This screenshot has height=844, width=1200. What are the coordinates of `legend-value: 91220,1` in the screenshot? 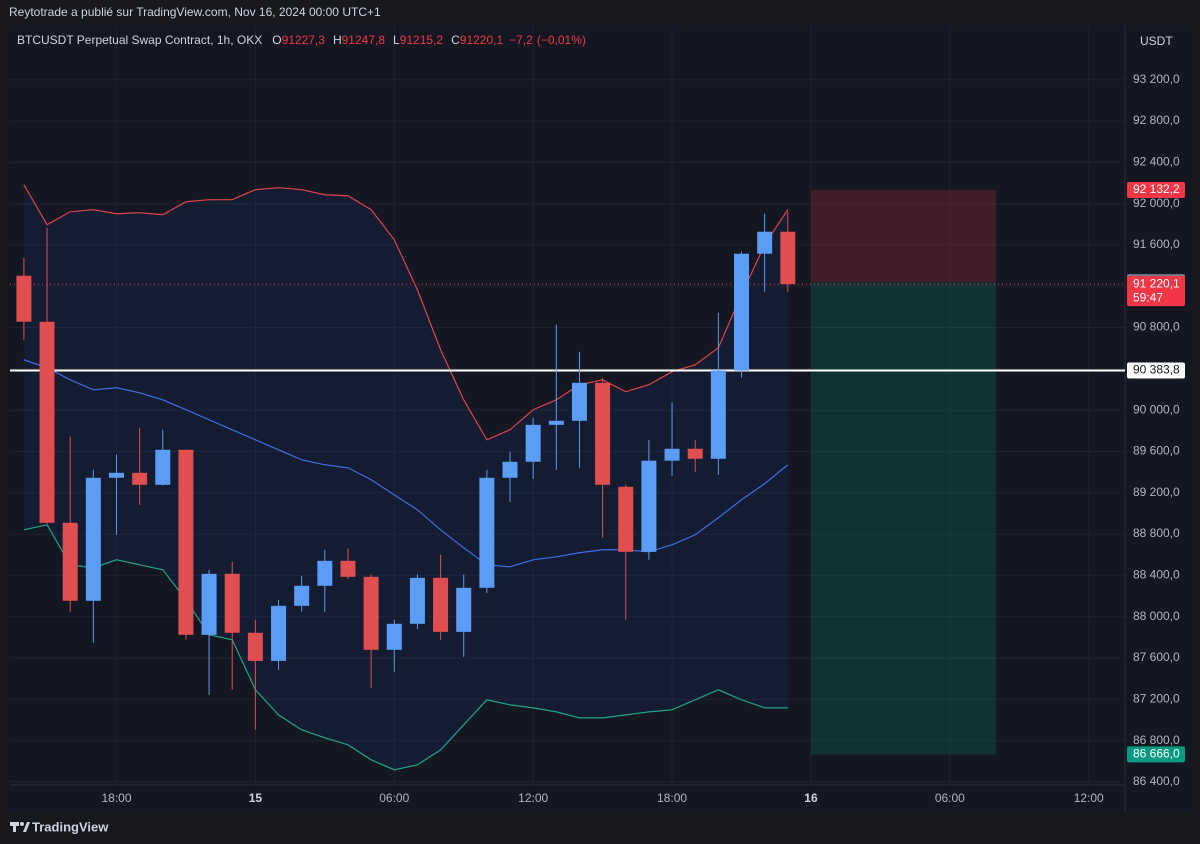 It's located at (482, 40).